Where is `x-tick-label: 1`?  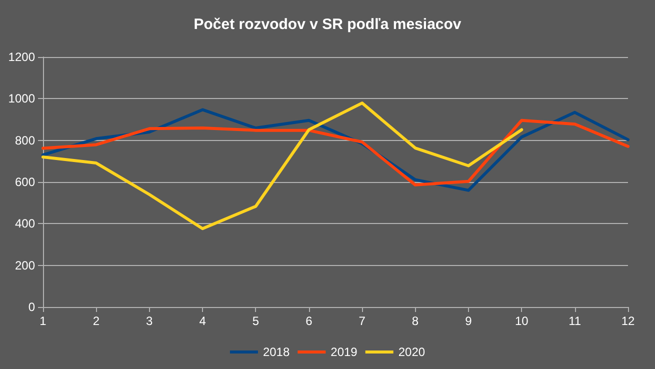 x-tick-label: 1 is located at coordinates (43, 321).